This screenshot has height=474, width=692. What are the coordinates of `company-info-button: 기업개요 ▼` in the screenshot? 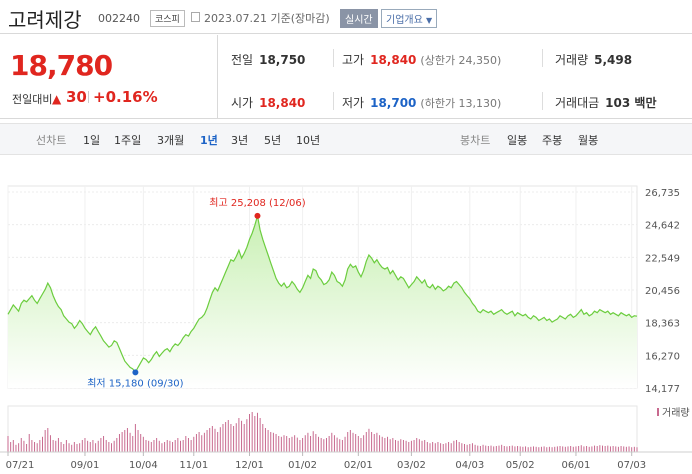 It's located at (409, 18).